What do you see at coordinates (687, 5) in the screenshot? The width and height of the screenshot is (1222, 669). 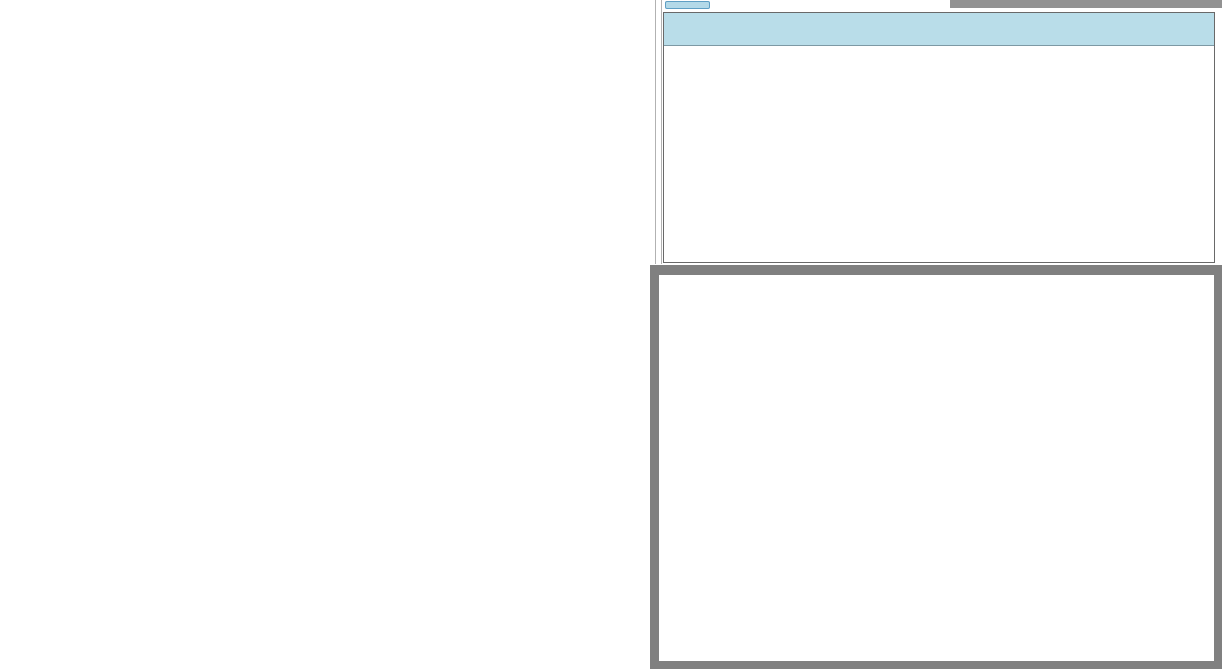 I see `scrollbar-thumb` at bounding box center [687, 5].